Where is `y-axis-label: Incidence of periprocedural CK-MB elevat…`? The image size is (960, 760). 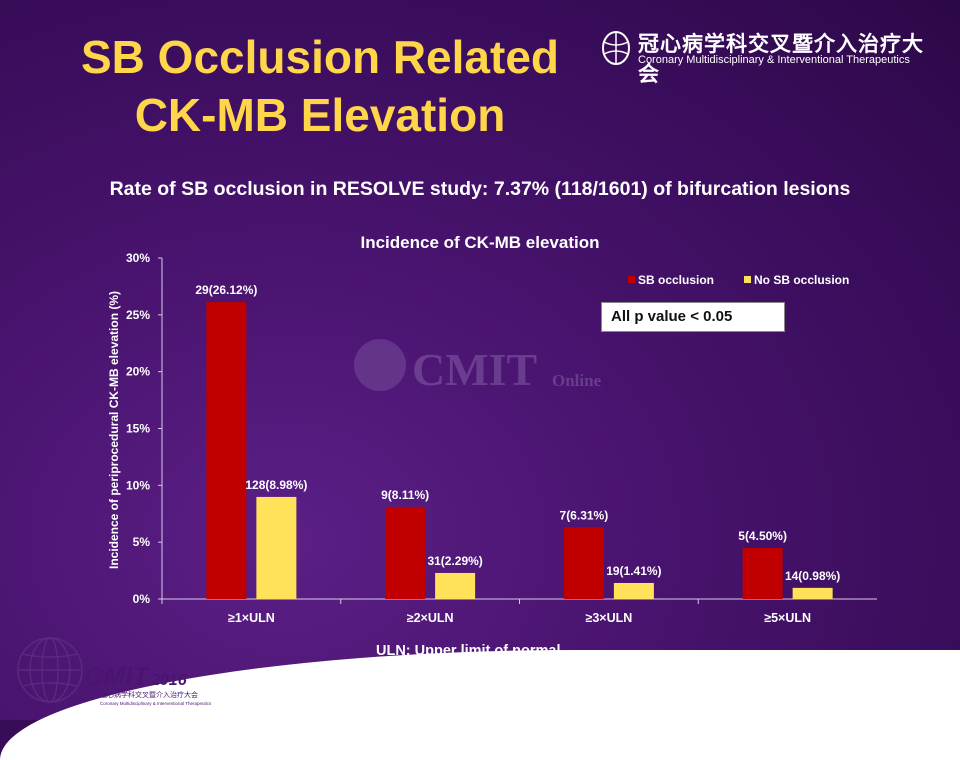
y-axis-label: Incidence of periprocedural CK-MB elevat… is located at coordinates (114, 430).